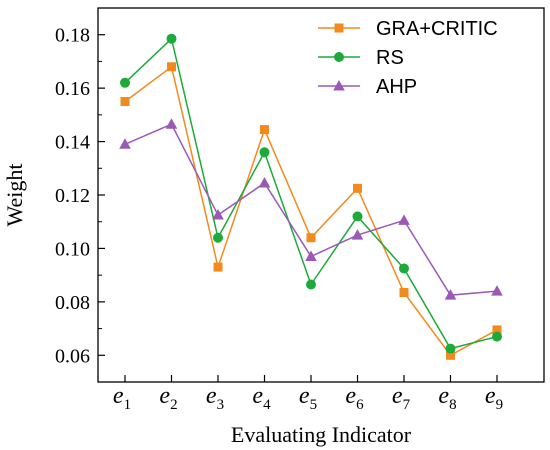 Image resolution: width=550 pixels, height=450 pixels. Describe the element at coordinates (168, 398) in the screenshot. I see `x-tick-label: e2` at that location.